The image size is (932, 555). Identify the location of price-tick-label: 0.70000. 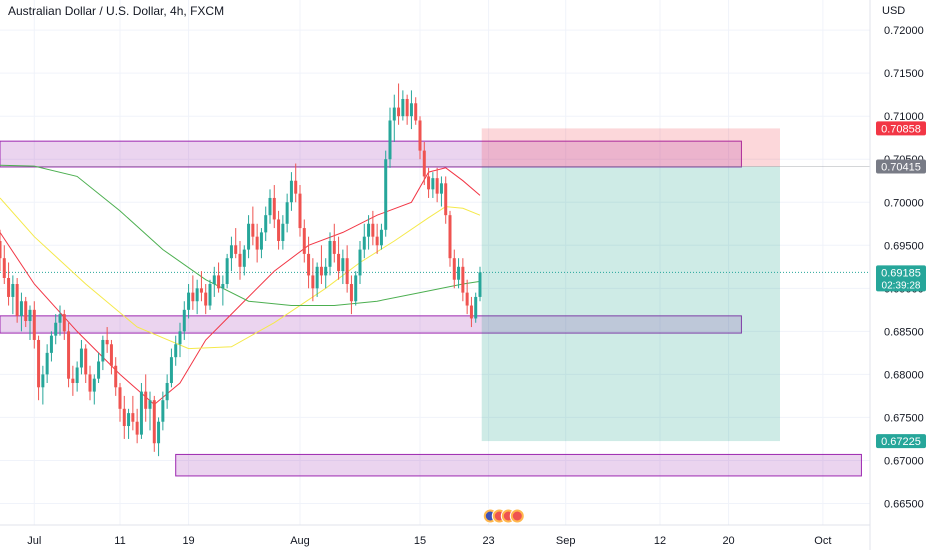
(904, 203).